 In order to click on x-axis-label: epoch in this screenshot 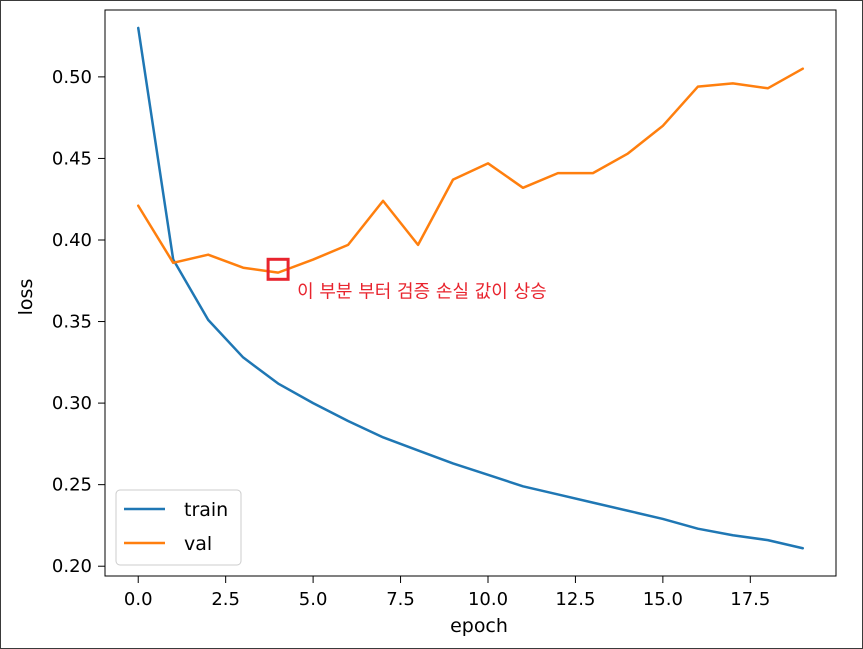, I will do `click(479, 626)`.